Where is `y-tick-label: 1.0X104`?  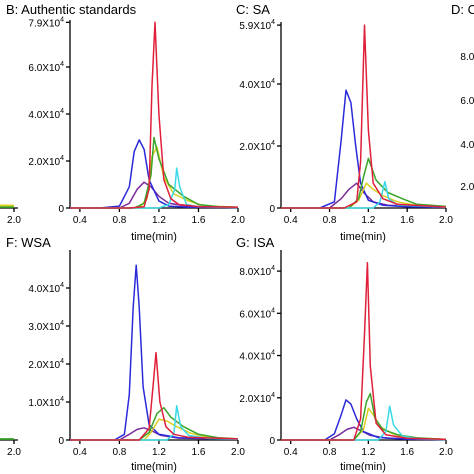 y-tick-label: 1.0X104 is located at coordinates (46, 402).